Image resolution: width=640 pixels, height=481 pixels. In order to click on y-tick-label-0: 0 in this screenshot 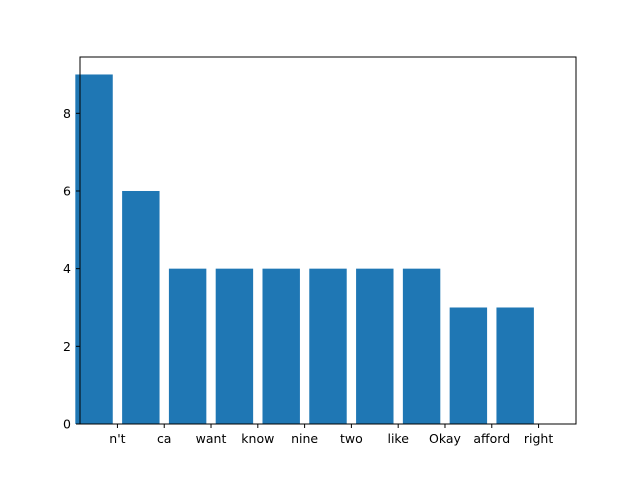, I will do `click(67, 424)`.